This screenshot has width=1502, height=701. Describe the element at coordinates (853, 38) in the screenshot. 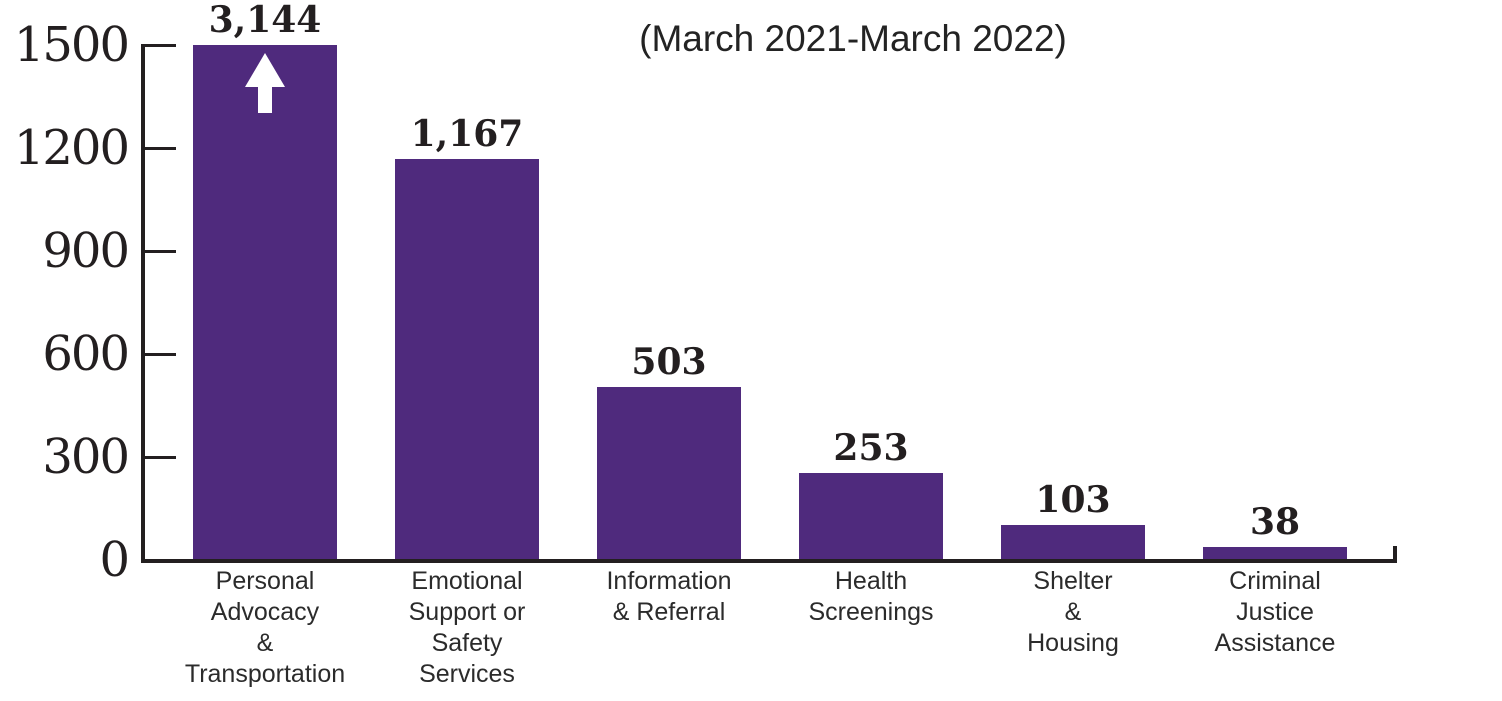

I see `chart-title: (March 2021-March 2022)` at that location.